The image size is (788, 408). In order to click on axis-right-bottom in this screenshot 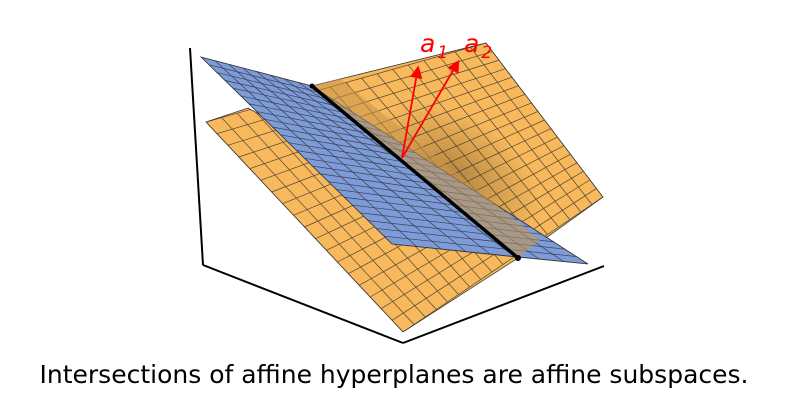, I will do `click(503, 304)`.